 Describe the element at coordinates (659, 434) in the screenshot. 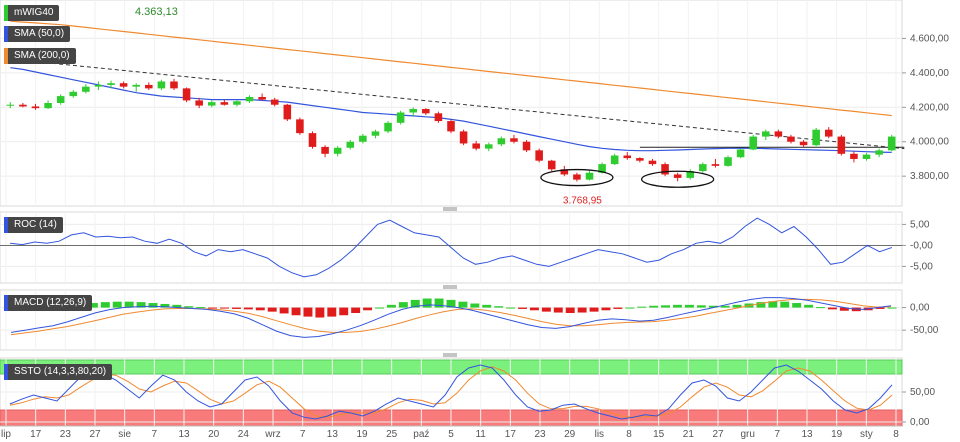

I see `x-tick-label: 15` at that location.